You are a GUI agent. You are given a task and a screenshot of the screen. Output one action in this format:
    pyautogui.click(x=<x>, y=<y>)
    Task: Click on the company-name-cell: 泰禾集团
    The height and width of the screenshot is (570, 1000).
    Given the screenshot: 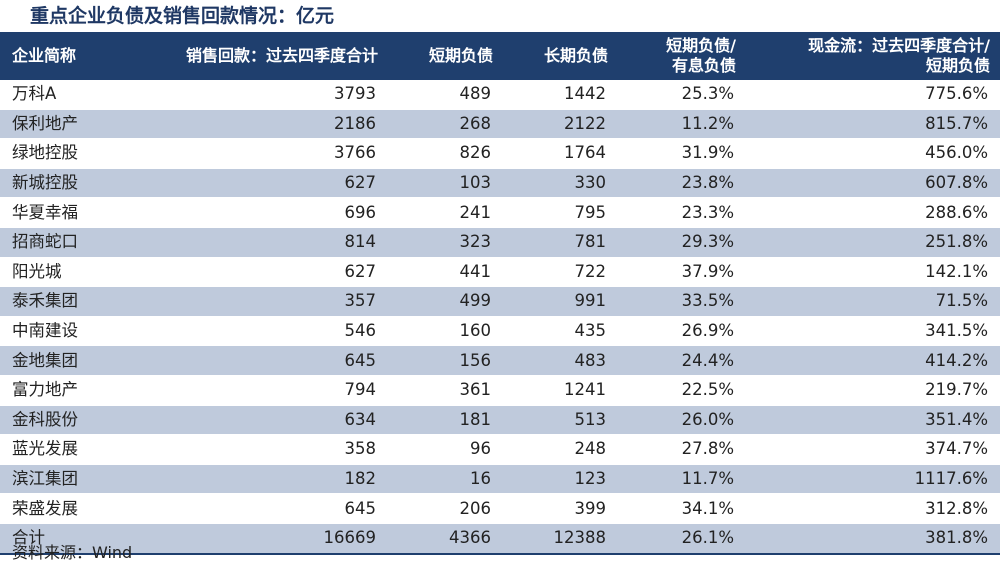 What is the action you would take?
    pyautogui.click(x=69, y=301)
    